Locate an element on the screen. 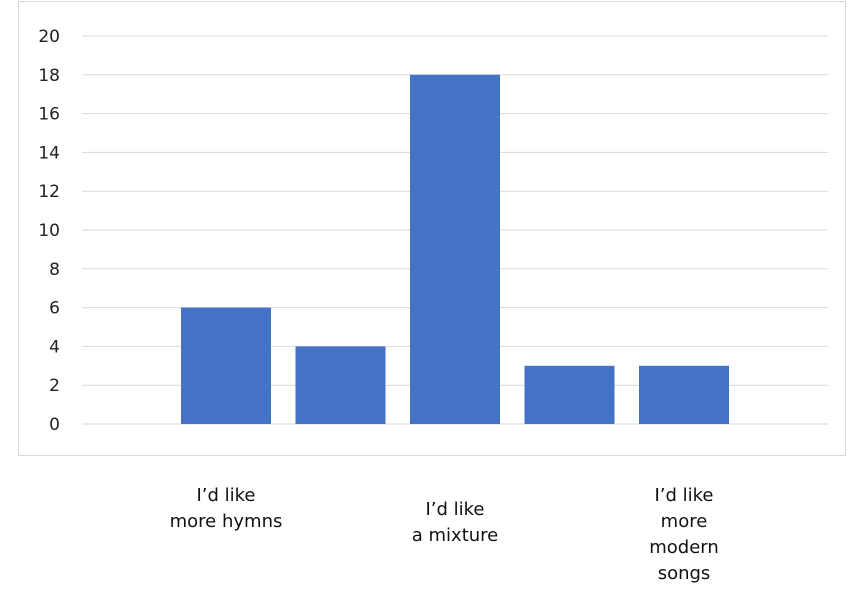 The image size is (865, 609). y-tick-label: 12 is located at coordinates (49, 192).